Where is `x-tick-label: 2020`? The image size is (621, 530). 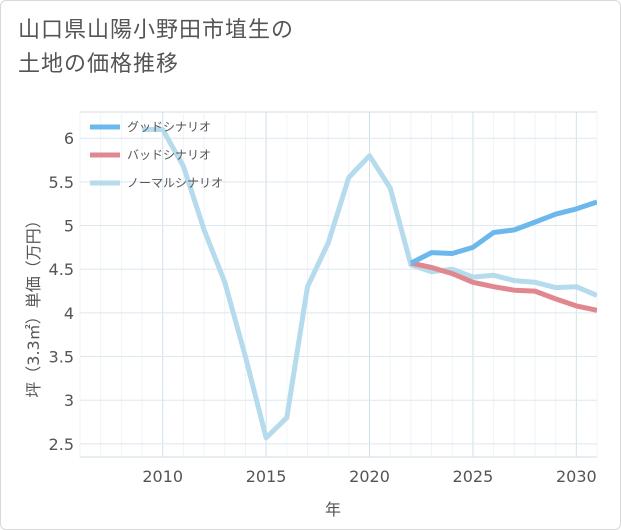
x-tick-label: 2020 is located at coordinates (369, 476).